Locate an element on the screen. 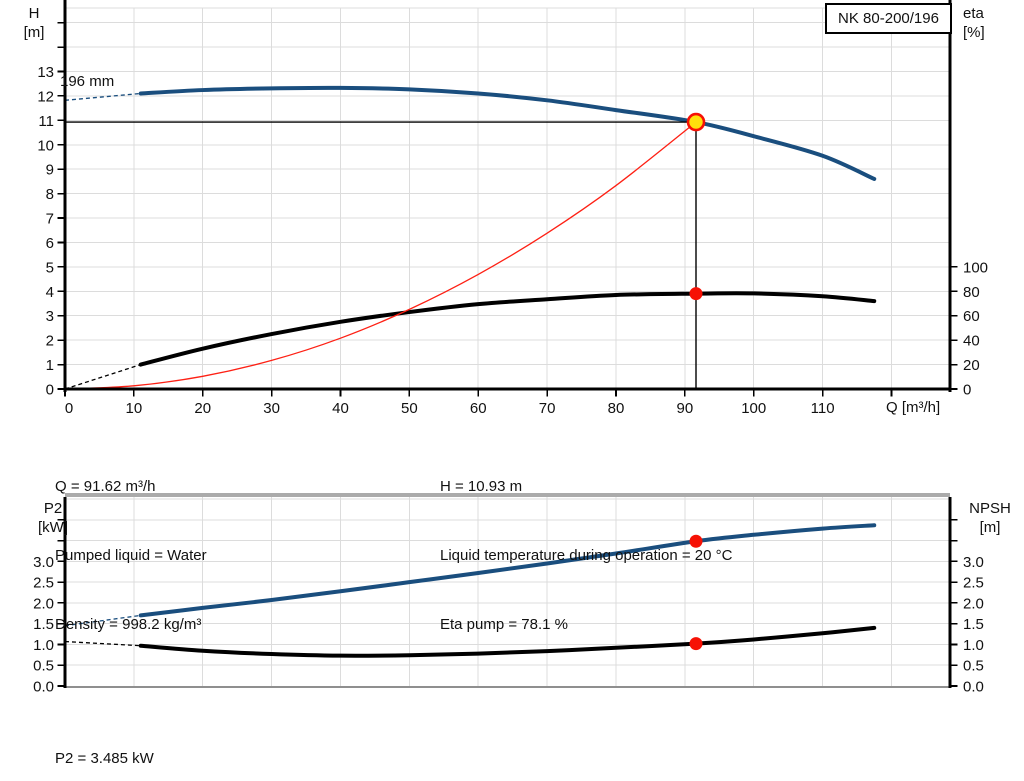 This screenshot has width=1024, height=781. p2-curve-extrapolated is located at coordinates (102, 620).